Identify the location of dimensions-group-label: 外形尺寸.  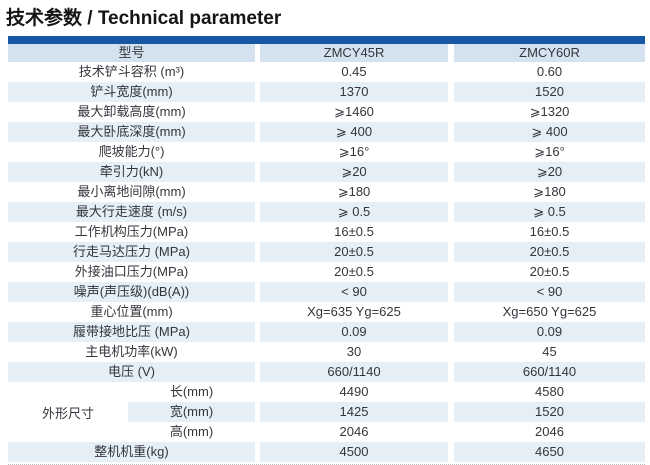
(67, 413).